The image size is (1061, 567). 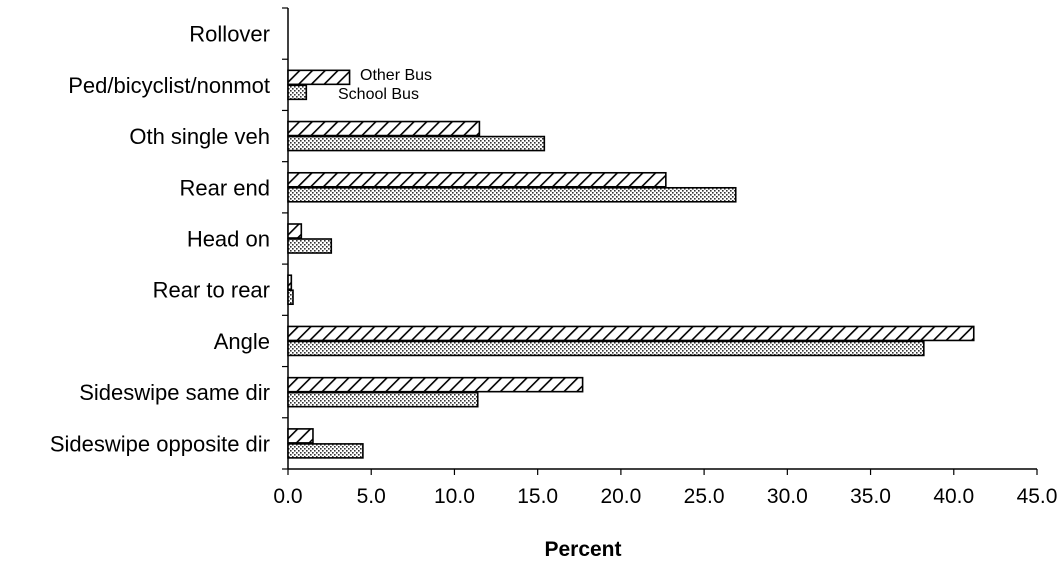 I want to click on x-axis-label: Percent, so click(x=582, y=549).